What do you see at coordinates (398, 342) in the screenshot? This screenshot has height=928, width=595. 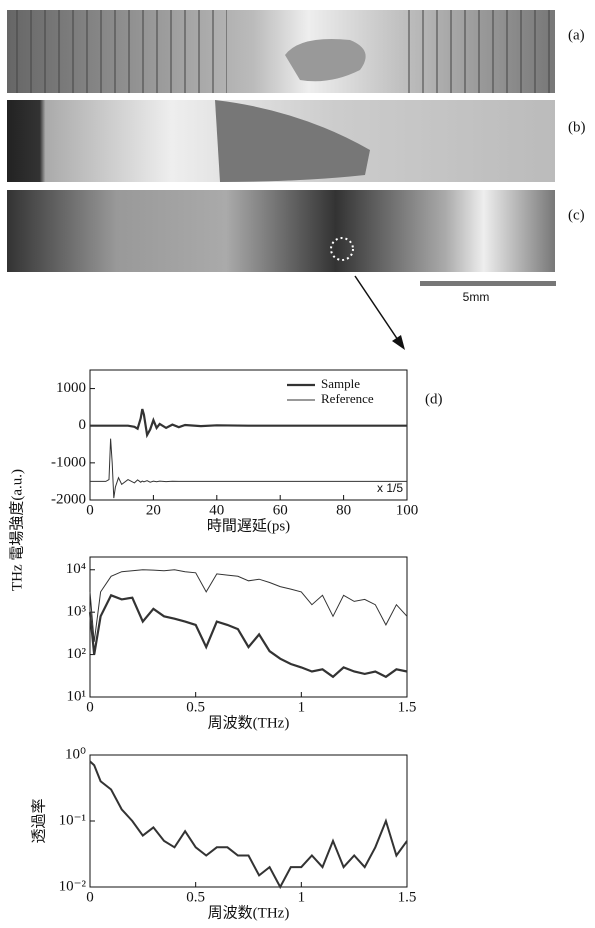 I see `arrow-head` at bounding box center [398, 342].